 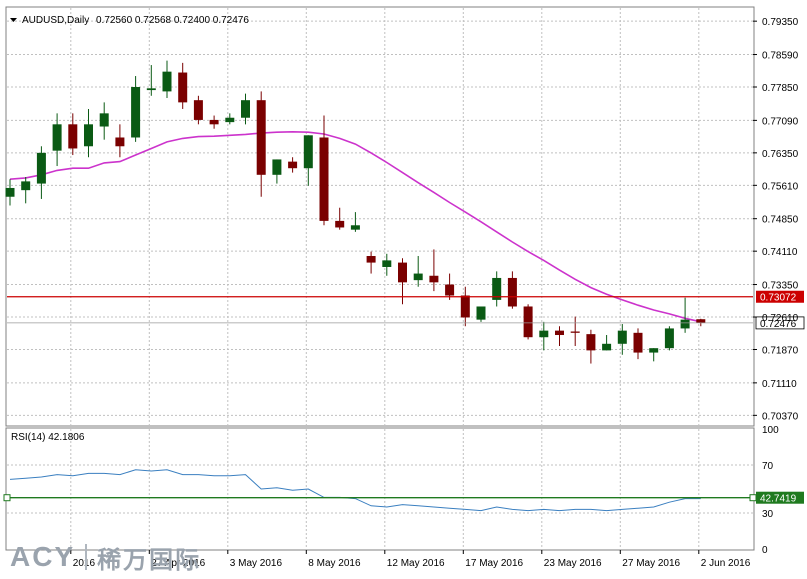 What do you see at coordinates (406, 310) in the screenshot?
I see `price-level-line: 0.73072 0.72476` at bounding box center [406, 310].